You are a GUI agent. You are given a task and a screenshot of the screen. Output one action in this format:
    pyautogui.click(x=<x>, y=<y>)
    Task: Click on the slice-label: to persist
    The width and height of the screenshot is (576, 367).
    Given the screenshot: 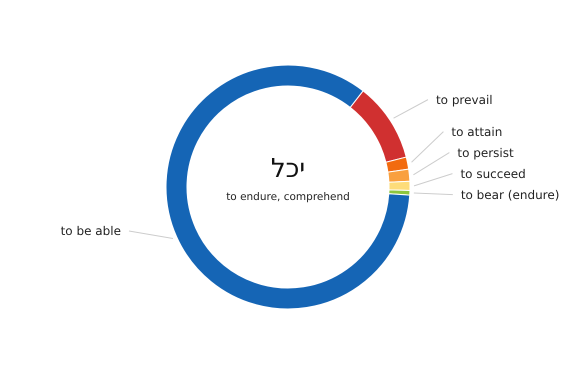 What is the action you would take?
    pyautogui.click(x=485, y=153)
    